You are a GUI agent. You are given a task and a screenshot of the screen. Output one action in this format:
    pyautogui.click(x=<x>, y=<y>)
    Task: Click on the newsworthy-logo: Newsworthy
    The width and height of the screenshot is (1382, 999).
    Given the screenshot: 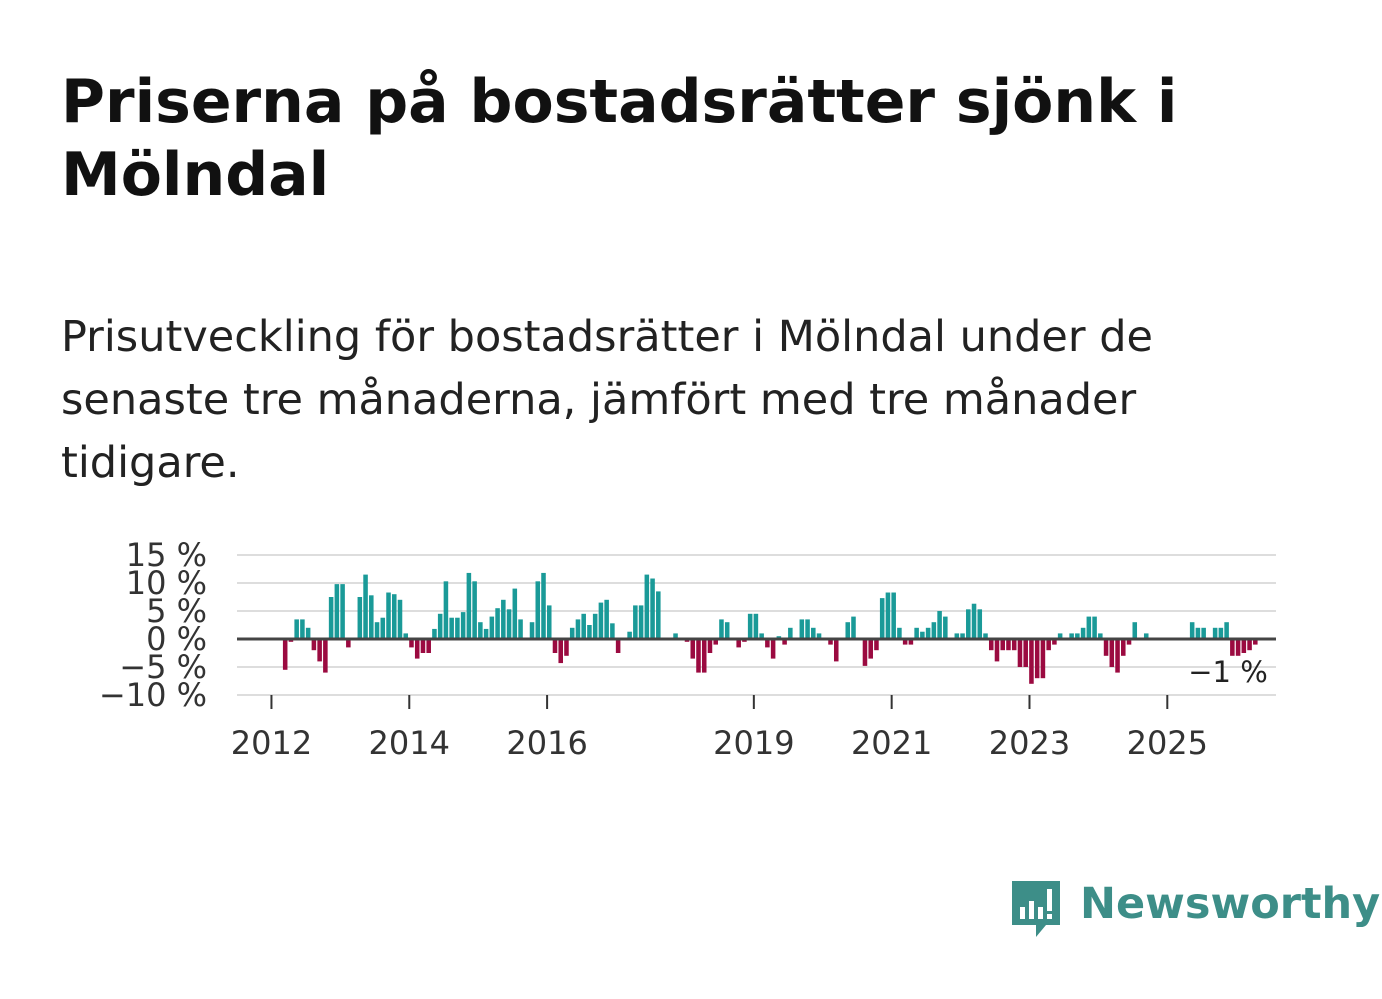 What is the action you would take?
    pyautogui.click(x=1195, y=912)
    